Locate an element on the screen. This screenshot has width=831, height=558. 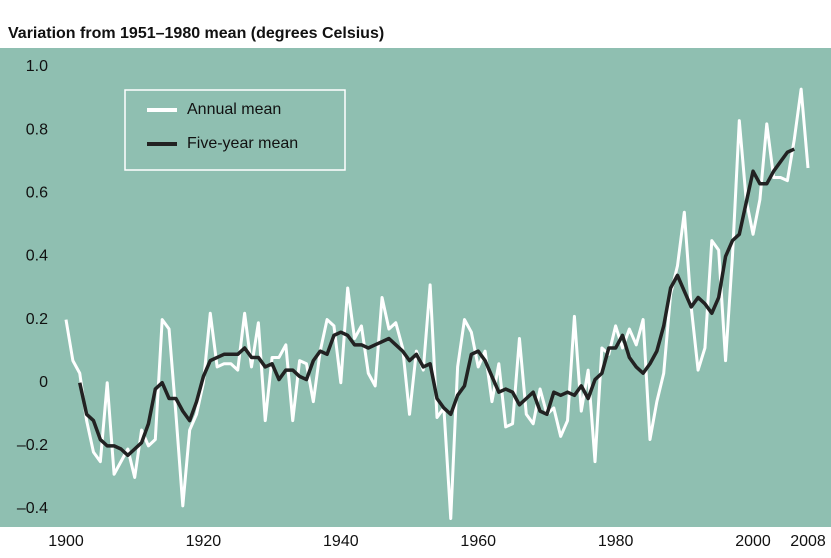
x-tick-label: 1980 is located at coordinates (616, 541).